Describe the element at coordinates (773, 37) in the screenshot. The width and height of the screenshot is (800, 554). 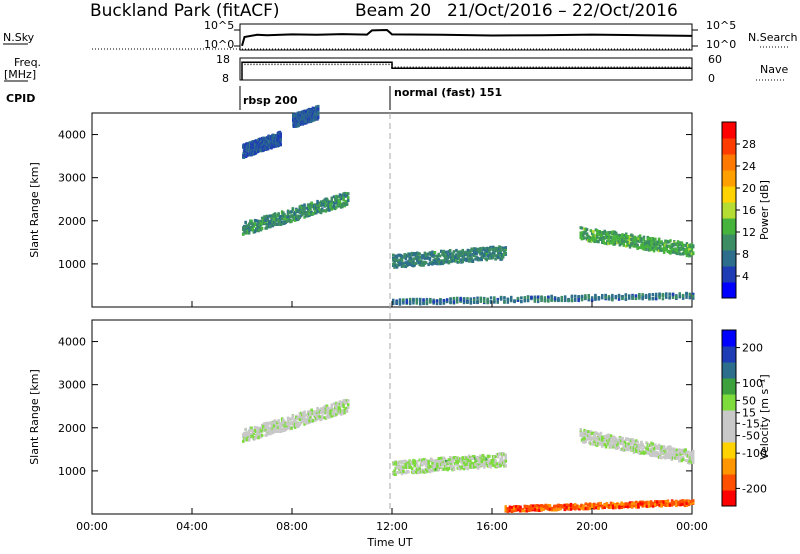
I see `nsearch-label: N.Search` at that location.